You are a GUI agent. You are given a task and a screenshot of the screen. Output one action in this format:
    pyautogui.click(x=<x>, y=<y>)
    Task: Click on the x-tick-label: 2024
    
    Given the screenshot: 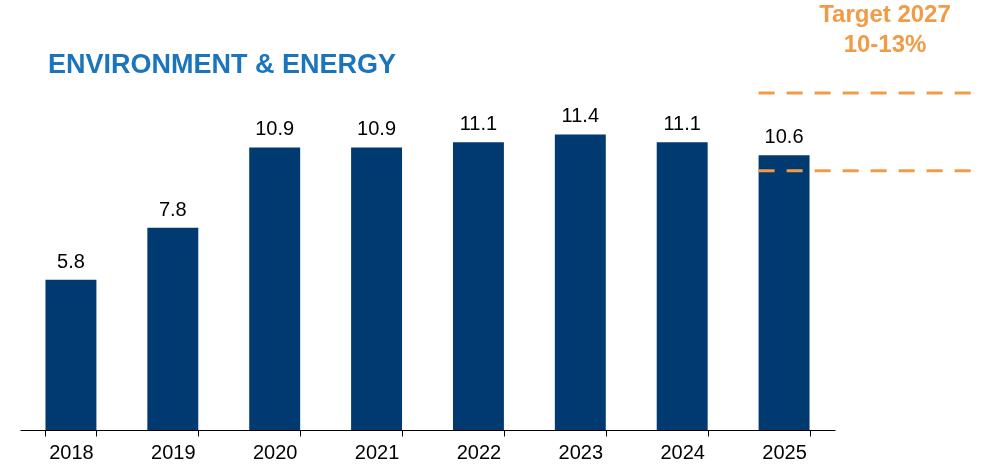 What is the action you would take?
    pyautogui.click(x=682, y=451)
    